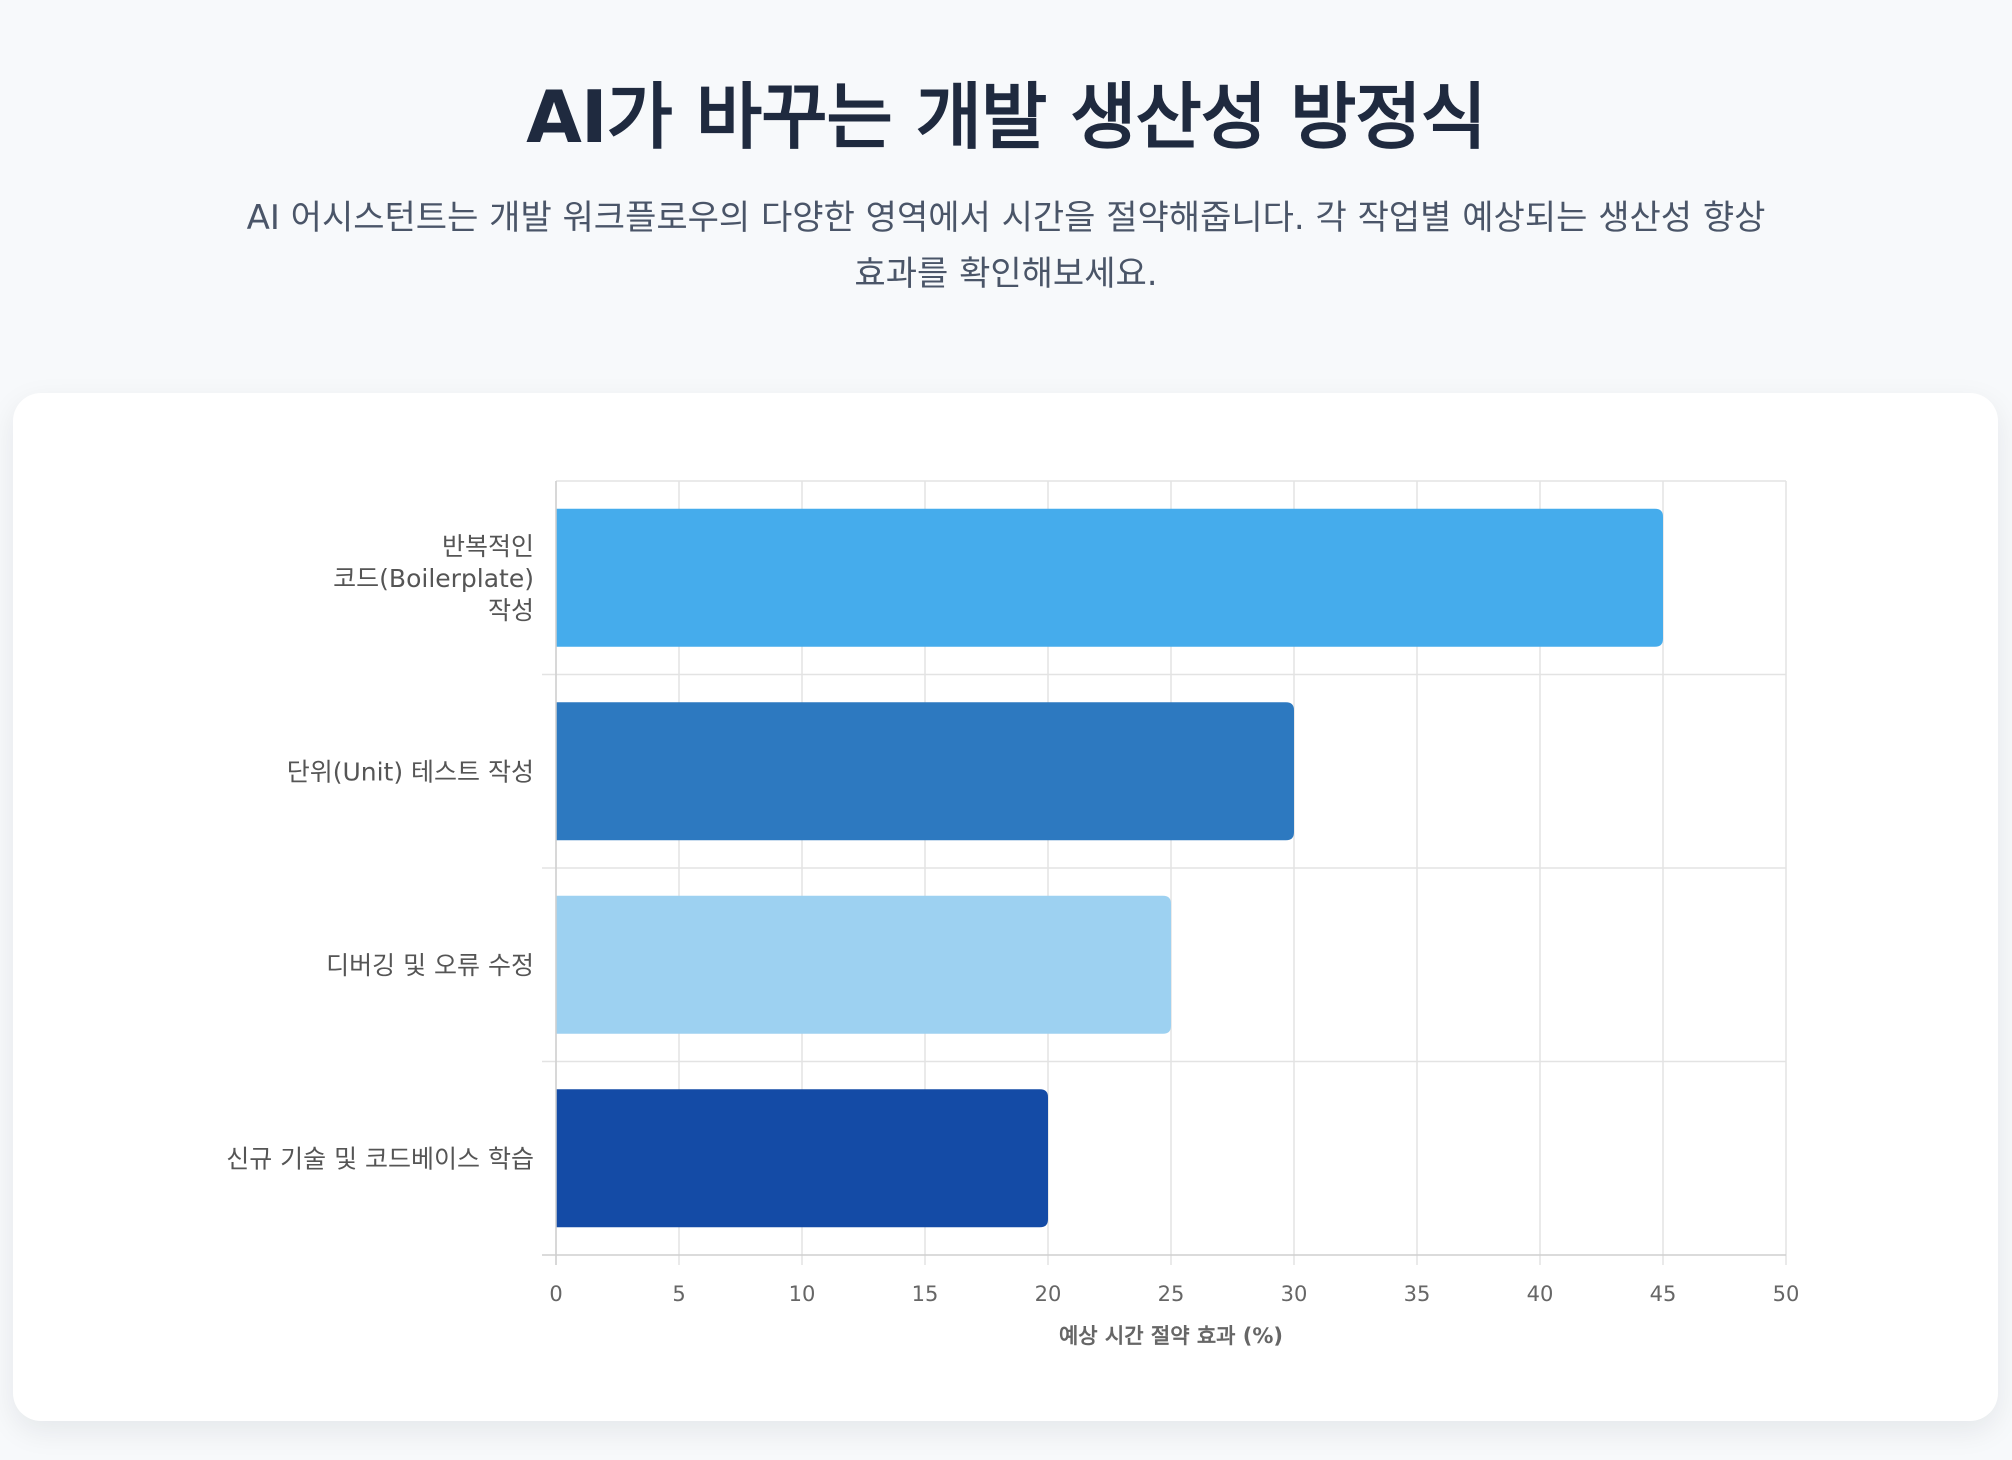 The image size is (2012, 1460). Describe the element at coordinates (1171, 1294) in the screenshot. I see `x-tick-label: 25` at that location.